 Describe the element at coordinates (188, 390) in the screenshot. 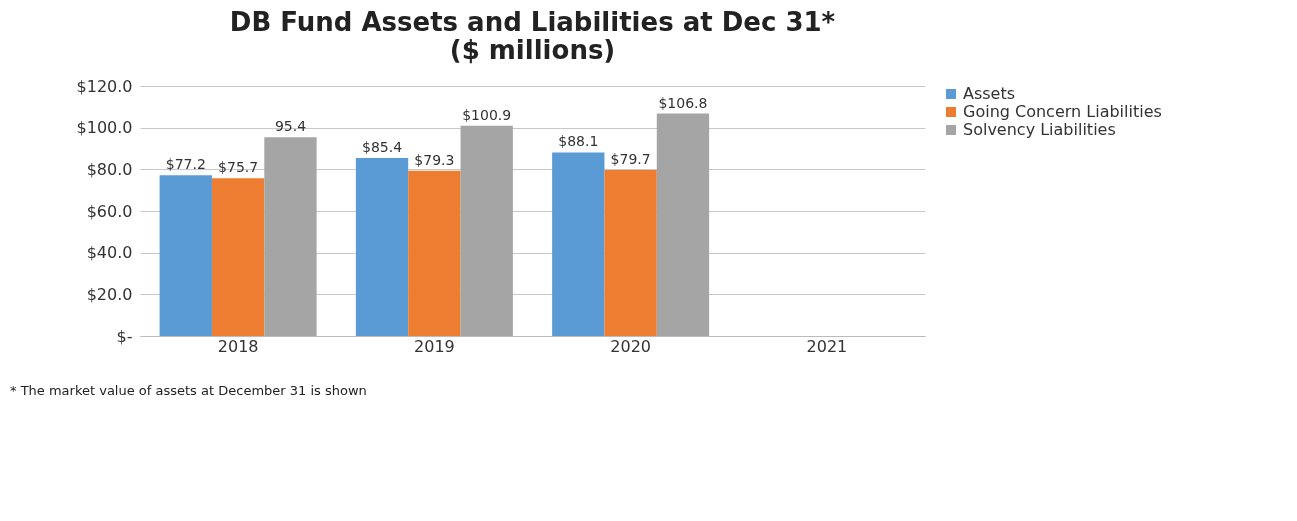

I see `text: * The market value of assets at December 31 is shown` at that location.